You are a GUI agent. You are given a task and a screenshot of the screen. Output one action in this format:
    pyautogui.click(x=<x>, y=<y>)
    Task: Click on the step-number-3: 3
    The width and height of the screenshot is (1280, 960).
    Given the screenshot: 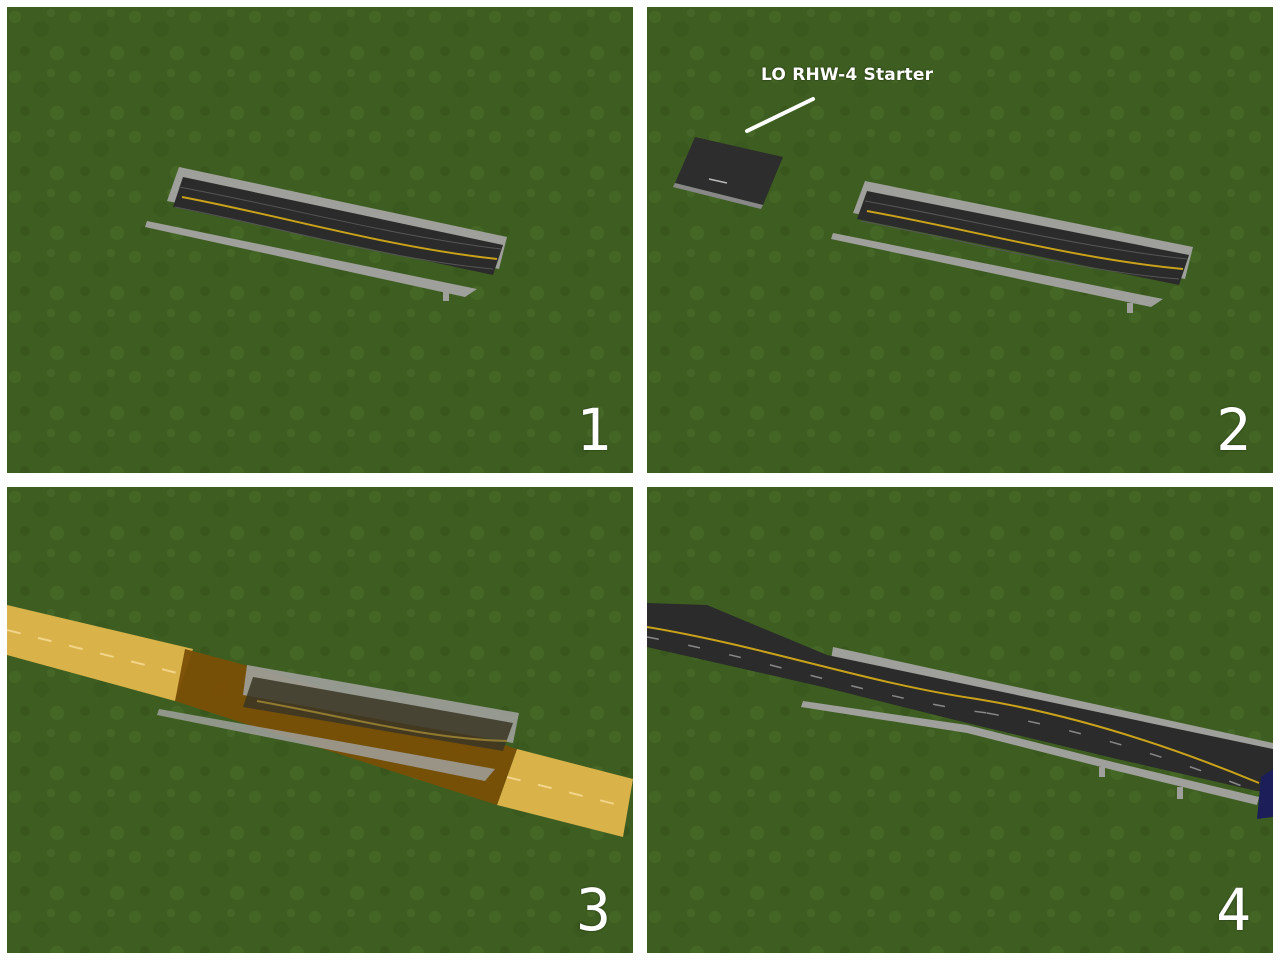 What is the action you would take?
    pyautogui.click(x=593, y=910)
    